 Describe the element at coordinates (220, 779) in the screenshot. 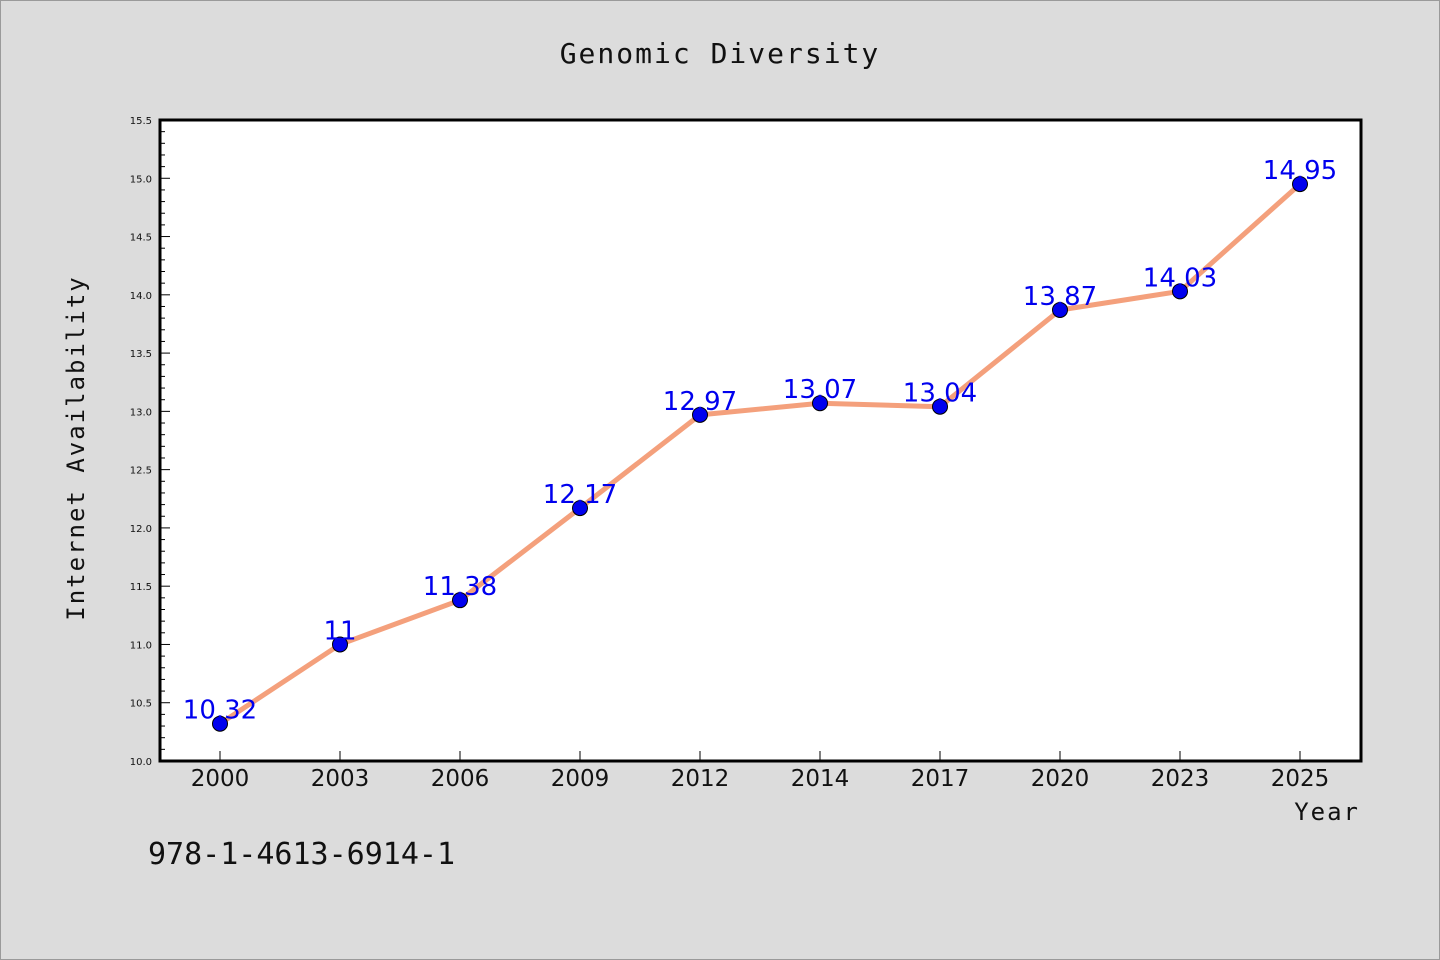

I see `x-tick-label: 2000` at that location.